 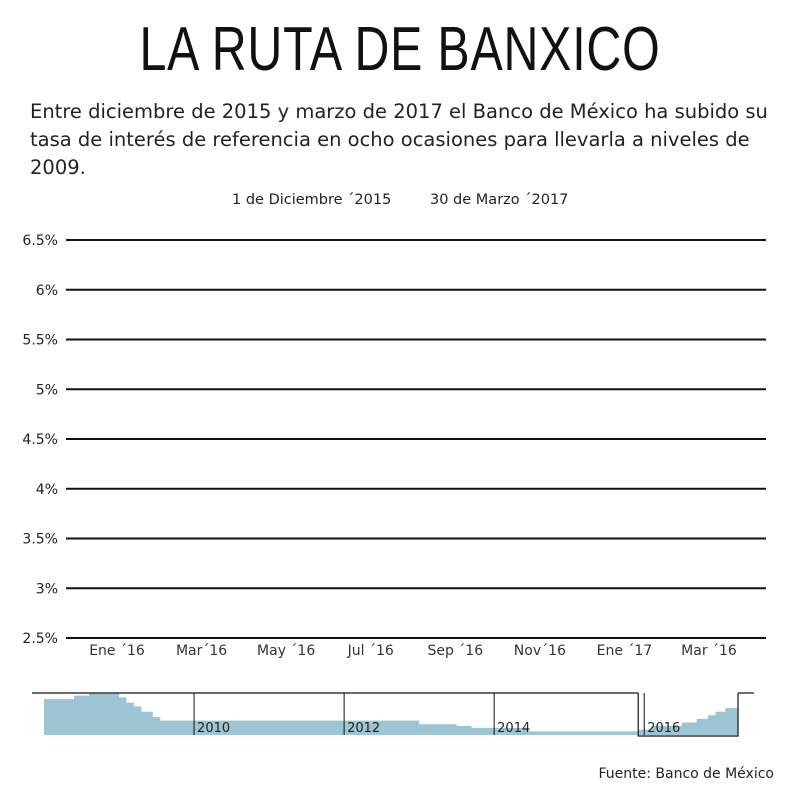 I want to click on date-range-legend: 1 de Diciembre ´2015 30 de Marzo ´2017, so click(x=400, y=202).